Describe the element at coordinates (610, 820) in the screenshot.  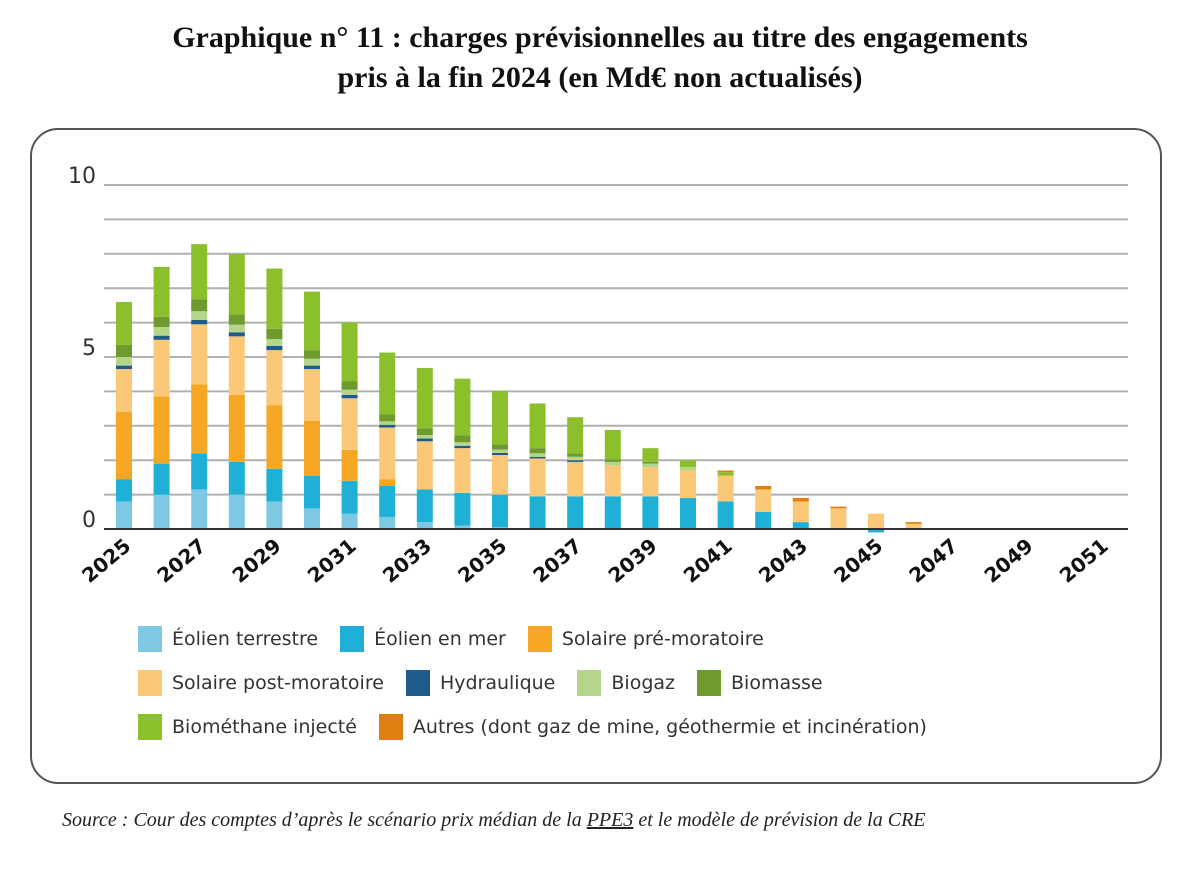
I see `source-link-ppe3: PPE3` at that location.